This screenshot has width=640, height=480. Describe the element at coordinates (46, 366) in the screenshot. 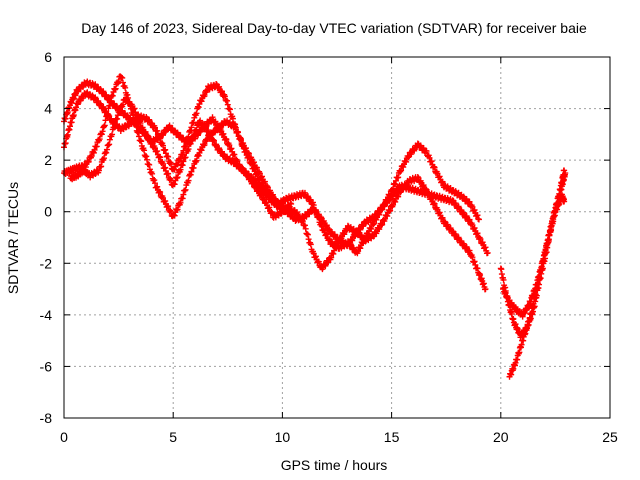

I see `y-tick-label: -6` at that location.